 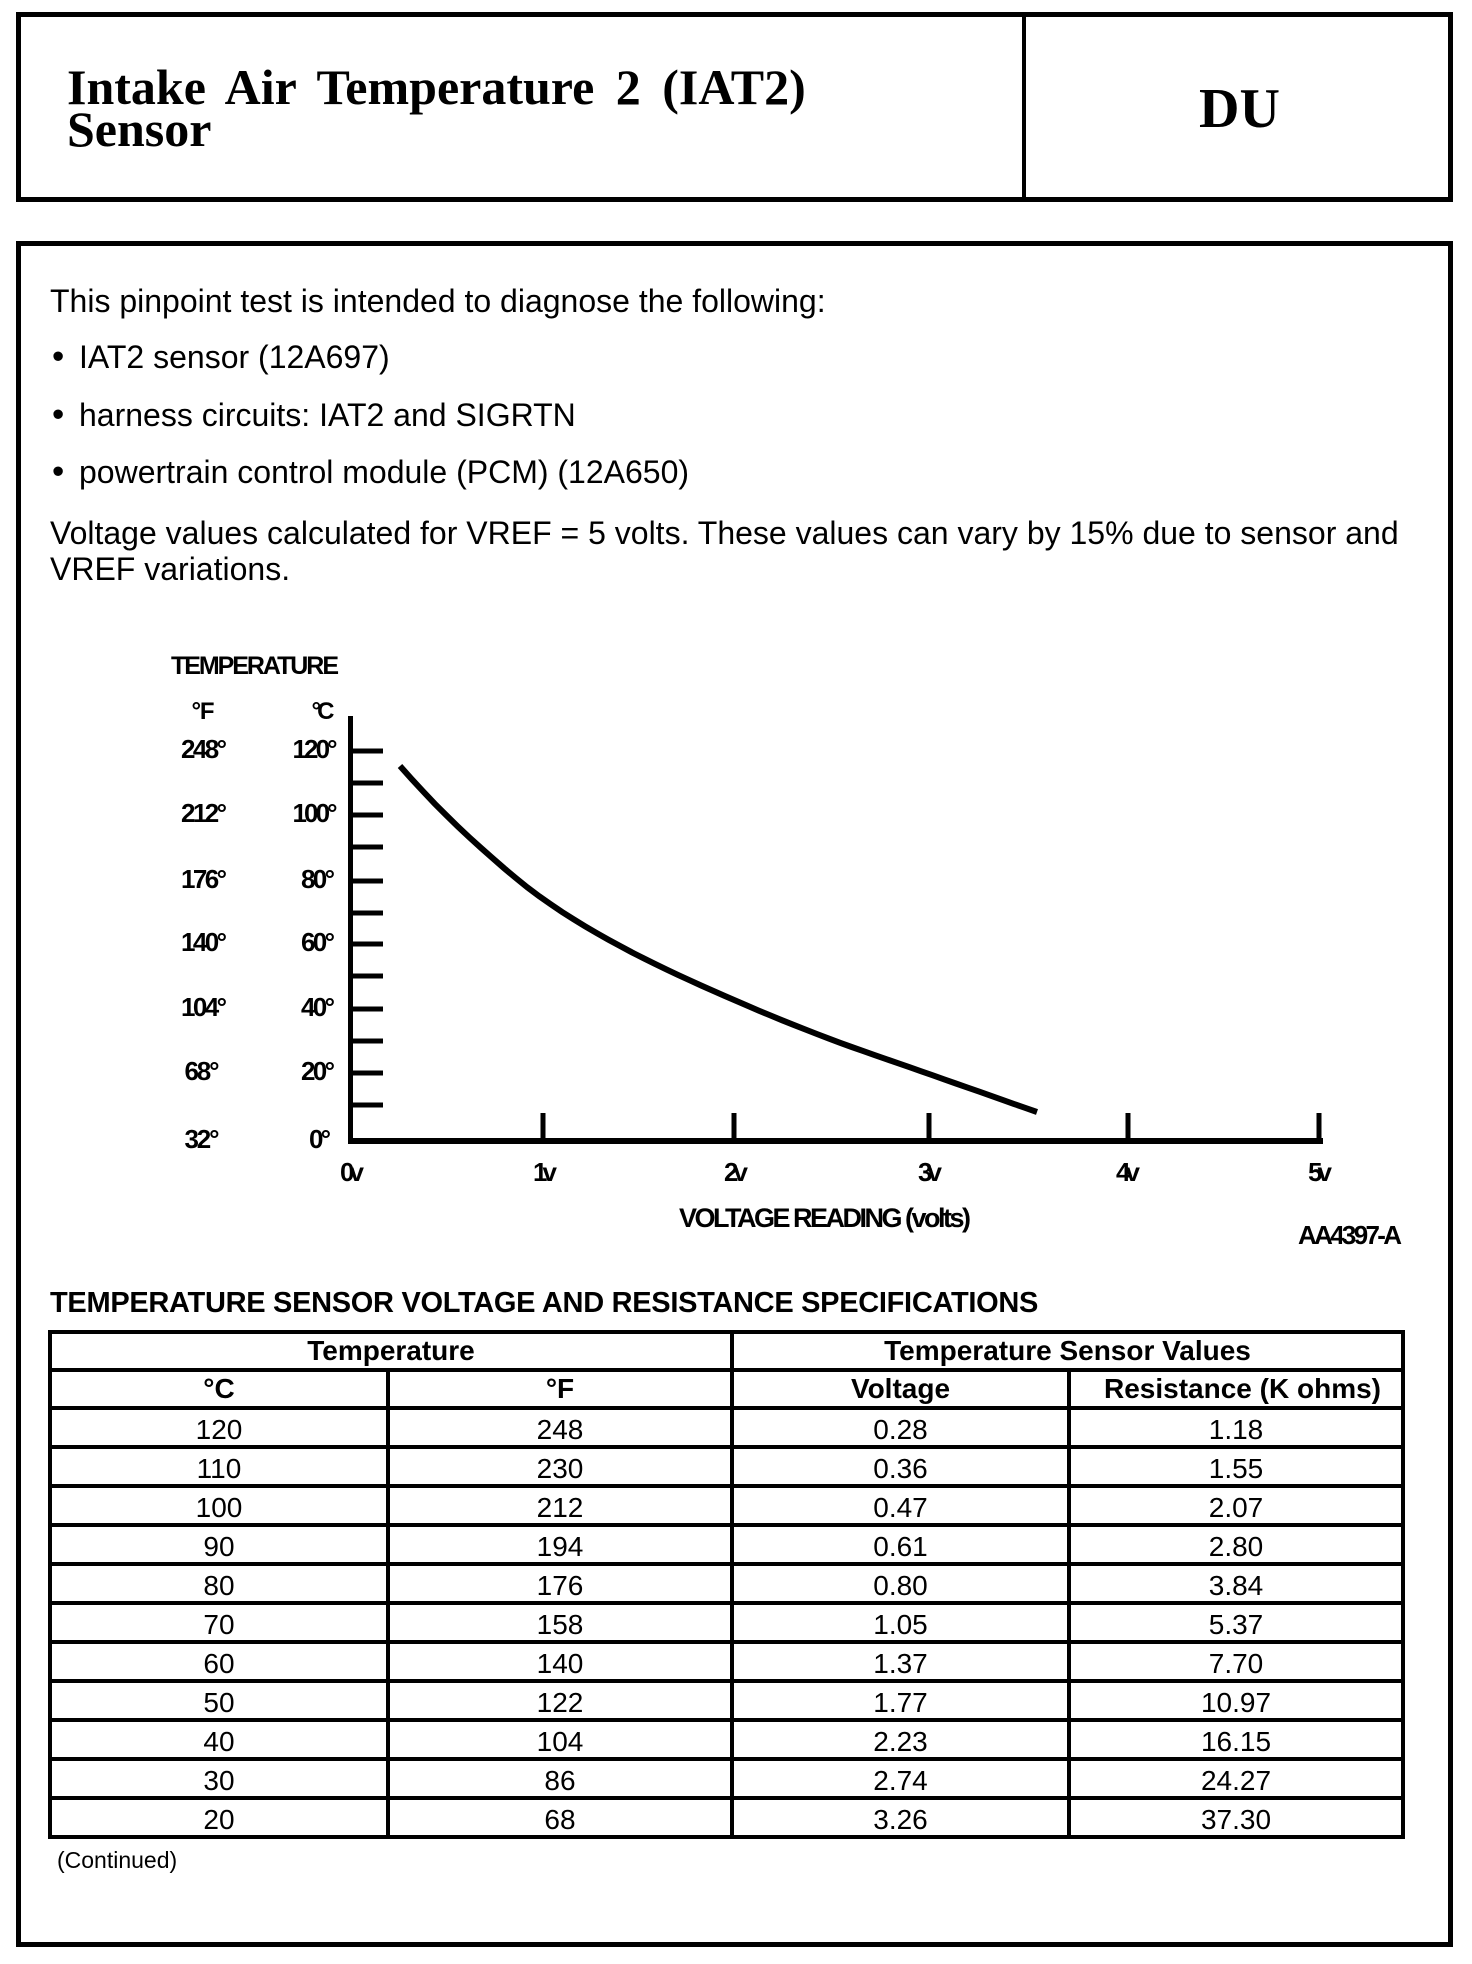 What do you see at coordinates (320, 1139) in the screenshot?
I see `svg-text: 0°` at bounding box center [320, 1139].